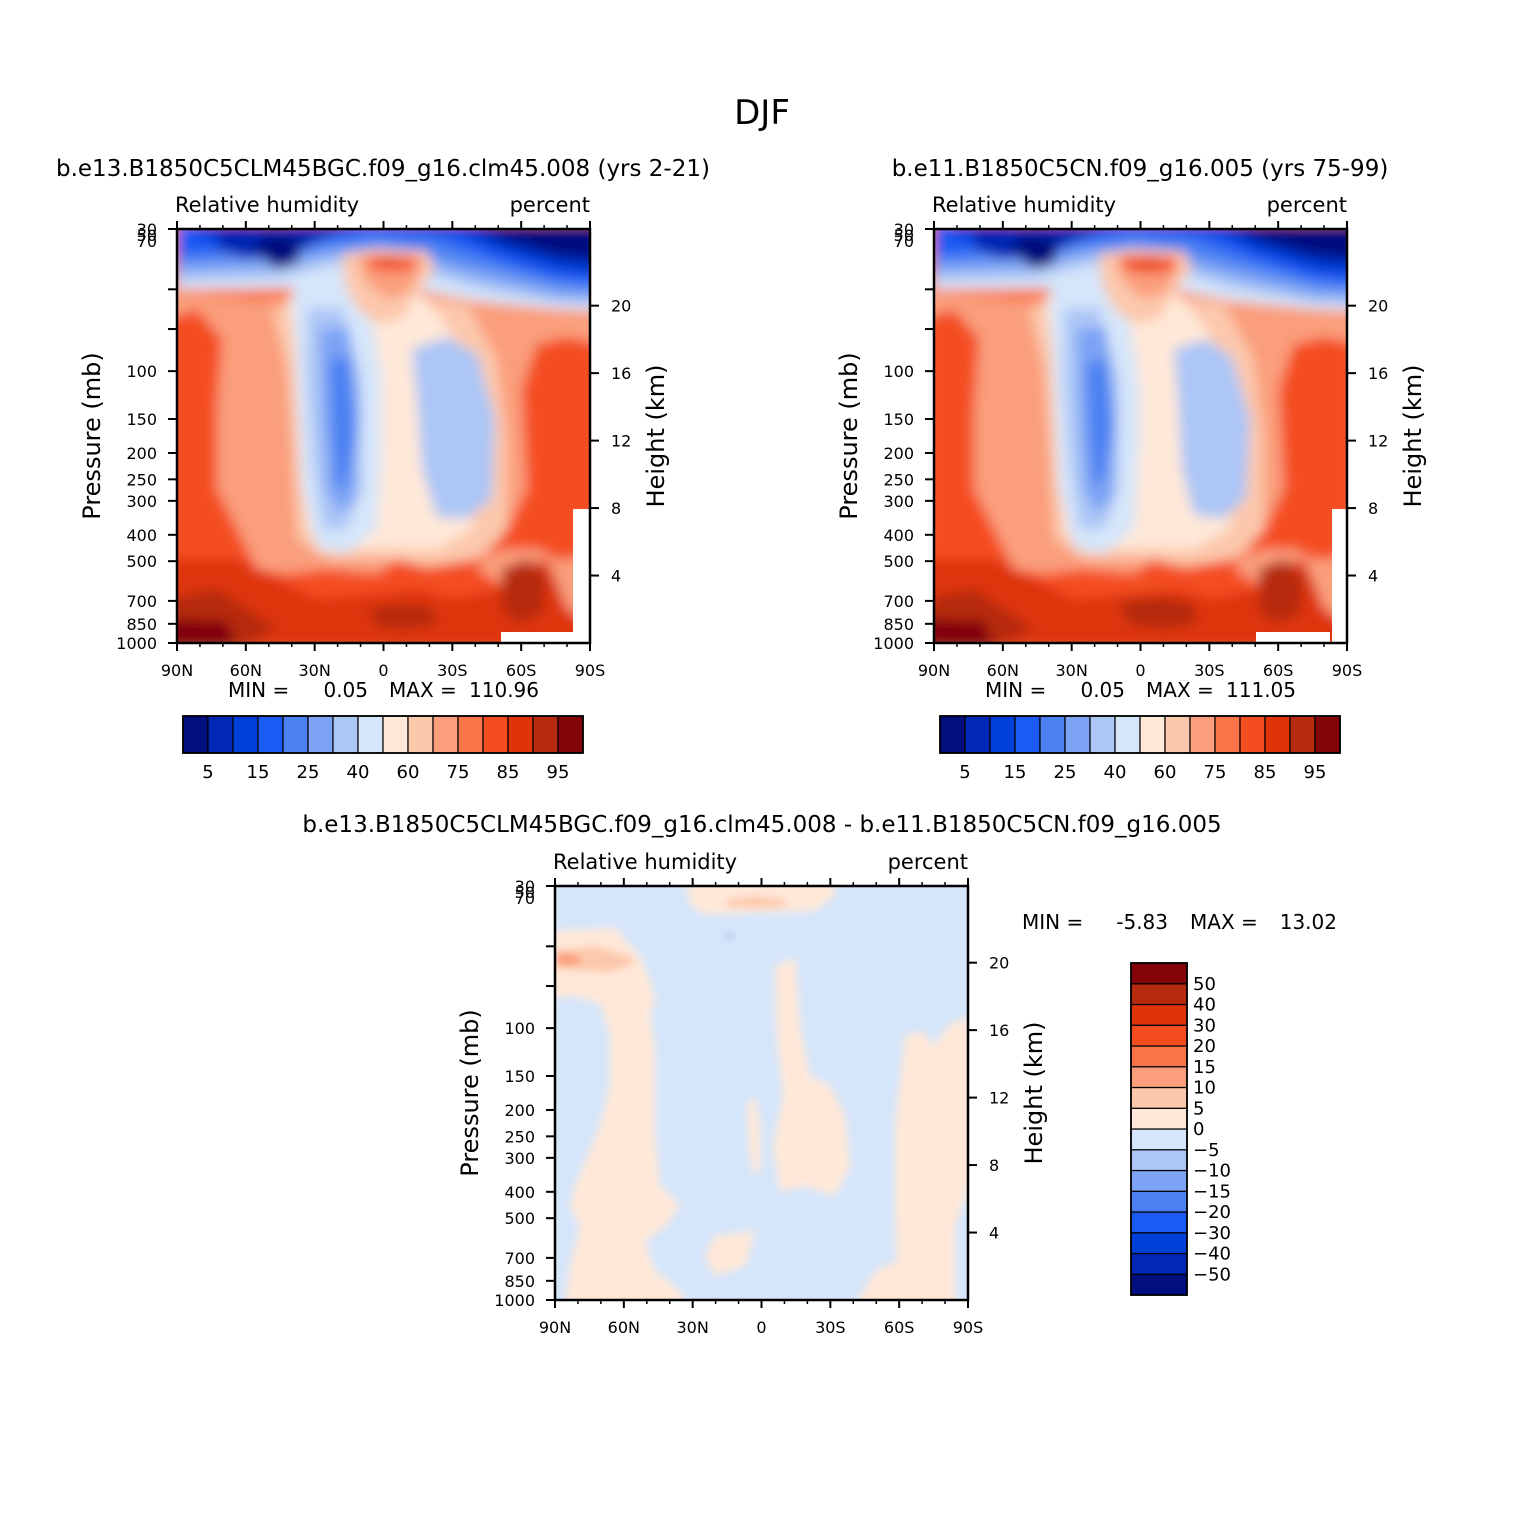 The width and height of the screenshot is (1524, 1524). Describe the element at coordinates (1198, 1129) in the screenshot. I see `colorbar-label: 0` at that location.